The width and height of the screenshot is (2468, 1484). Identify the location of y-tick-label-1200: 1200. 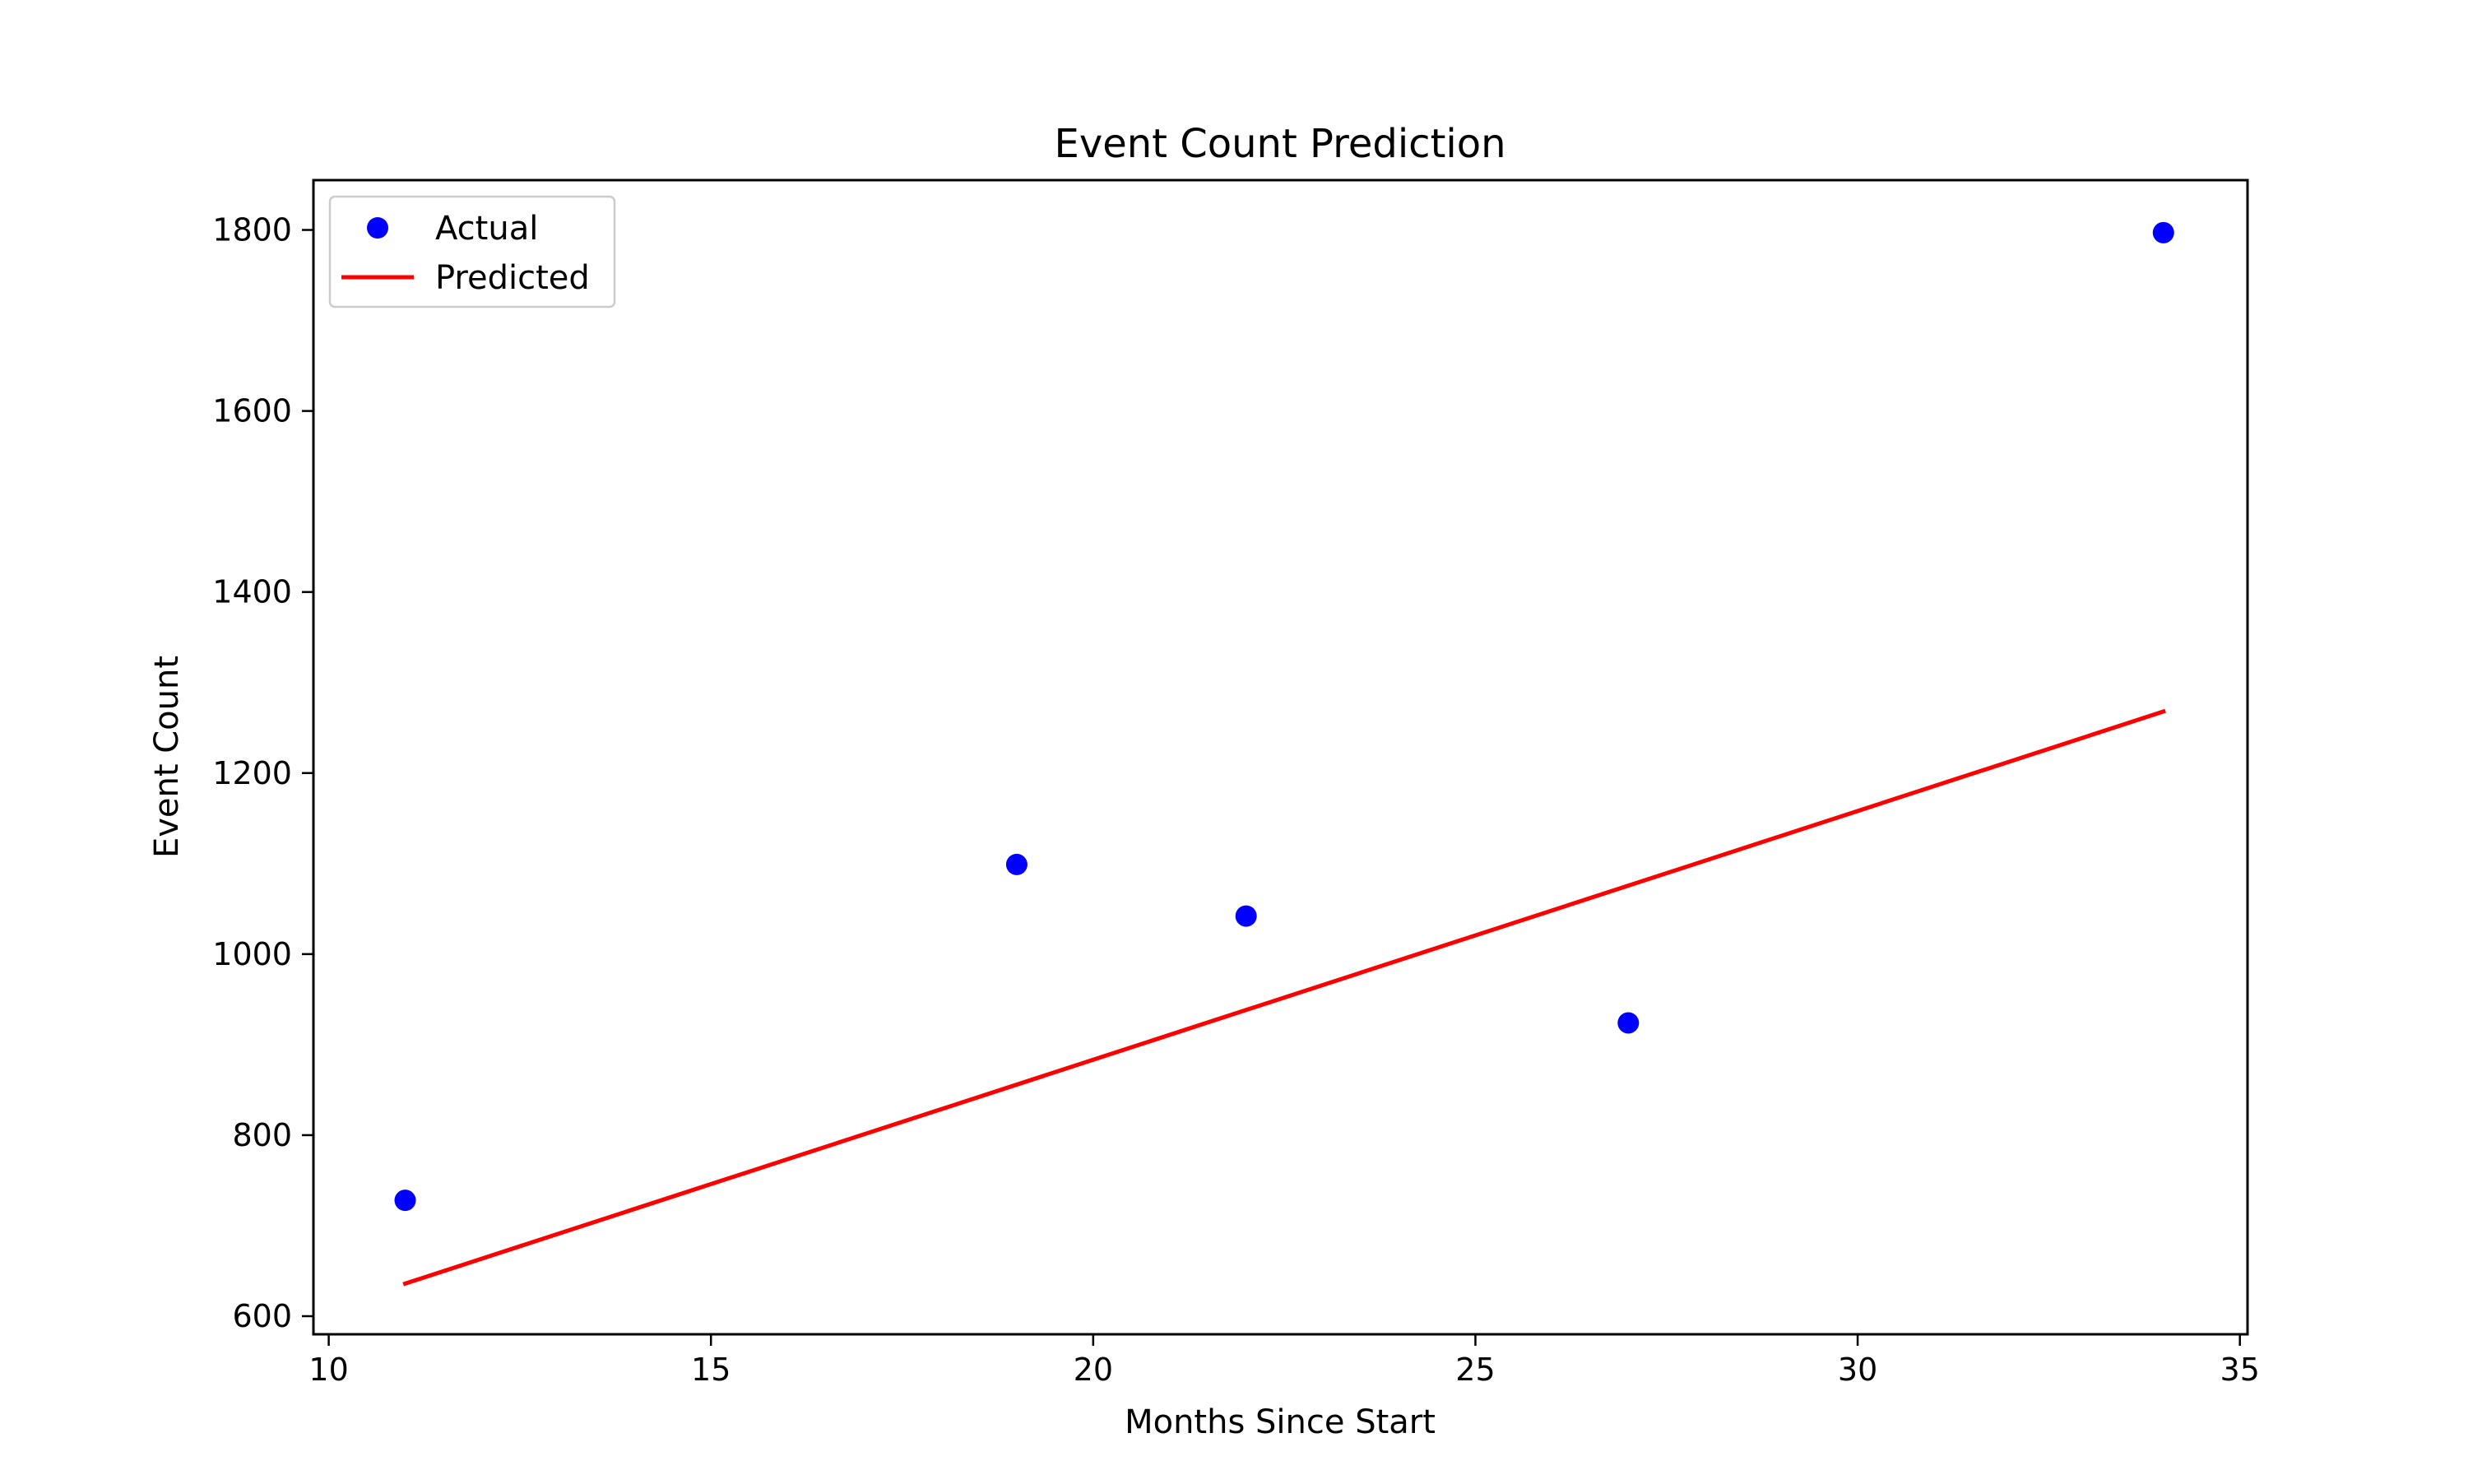
(252, 773).